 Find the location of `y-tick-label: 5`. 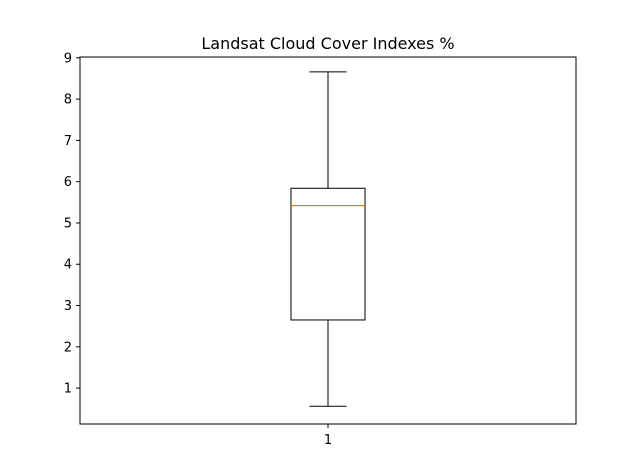

y-tick-label: 5 is located at coordinates (68, 223).